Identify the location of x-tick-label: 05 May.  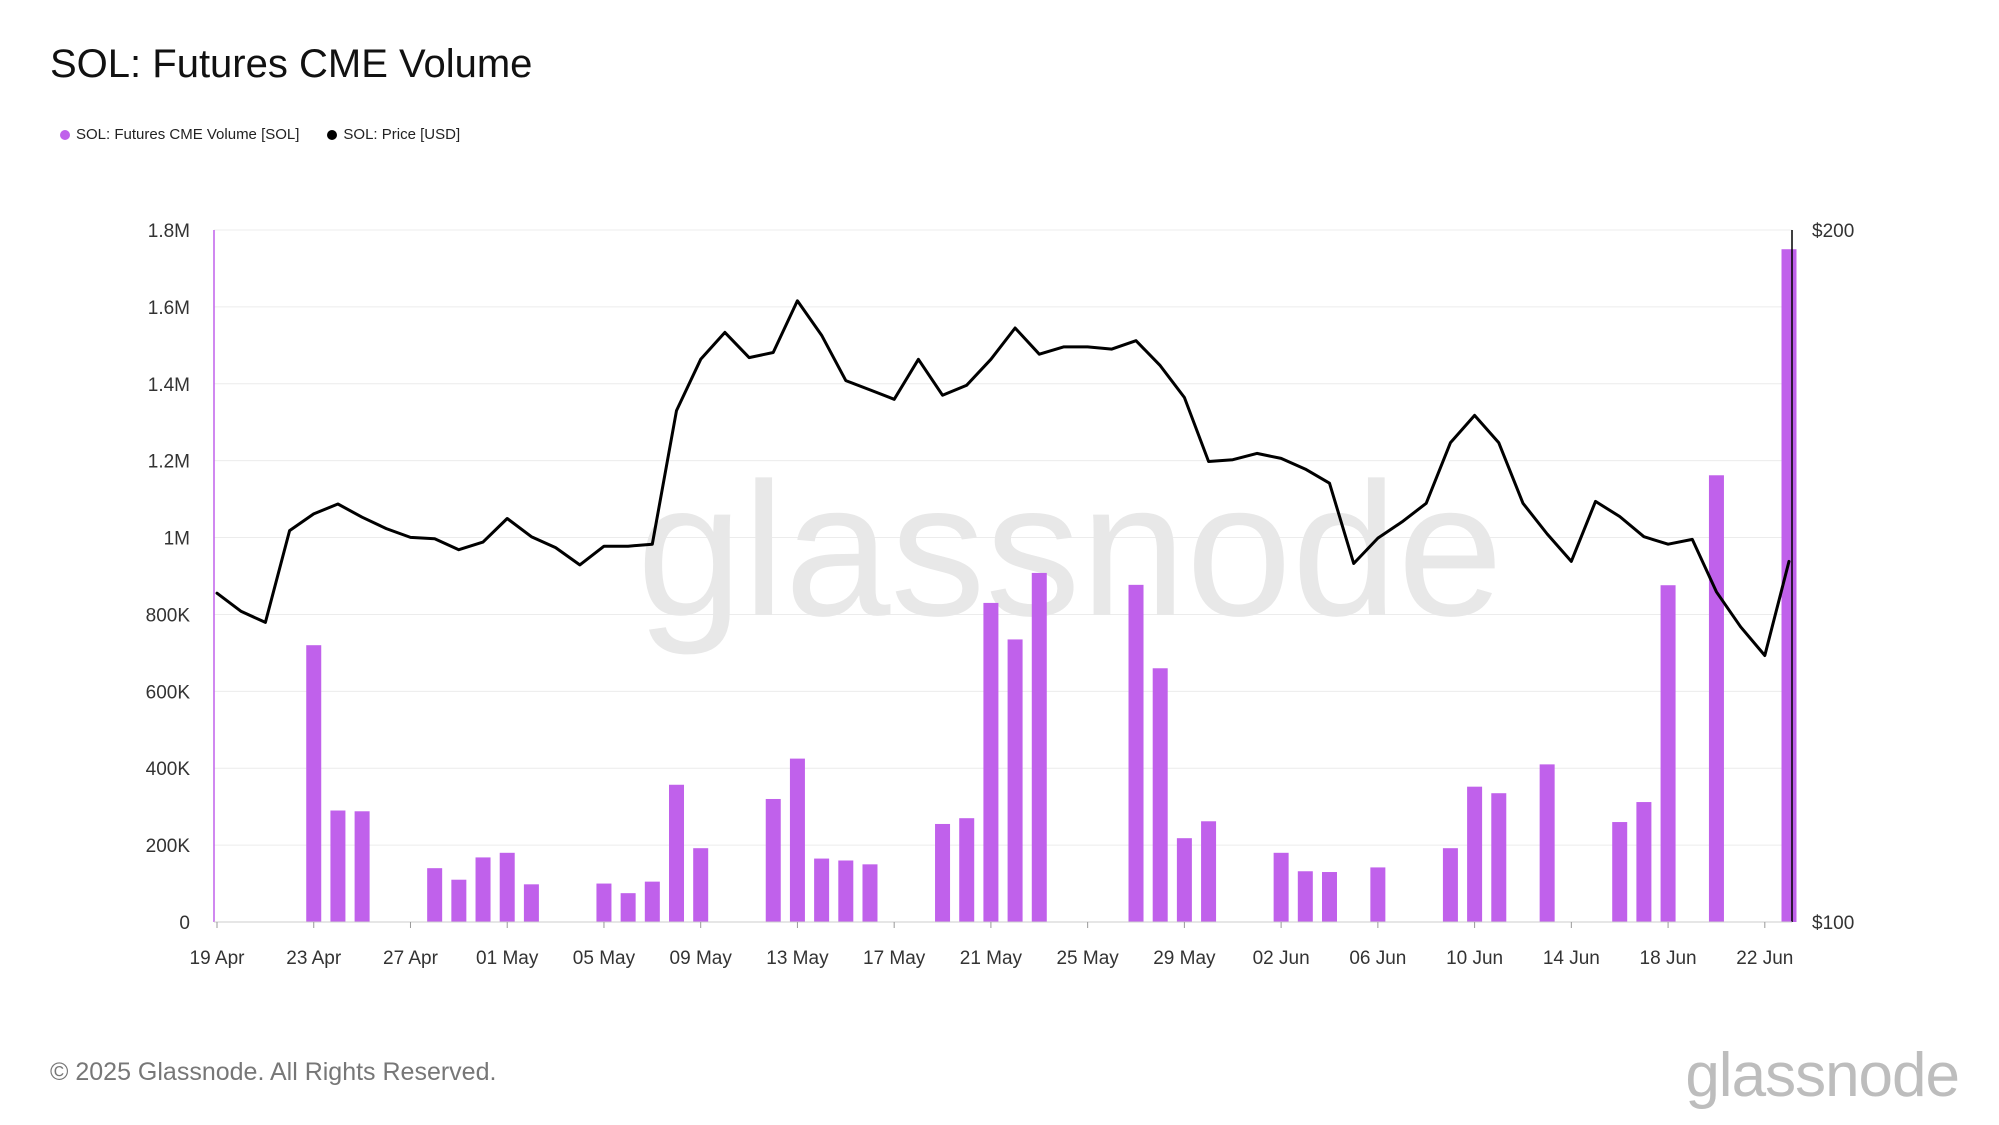
(604, 958).